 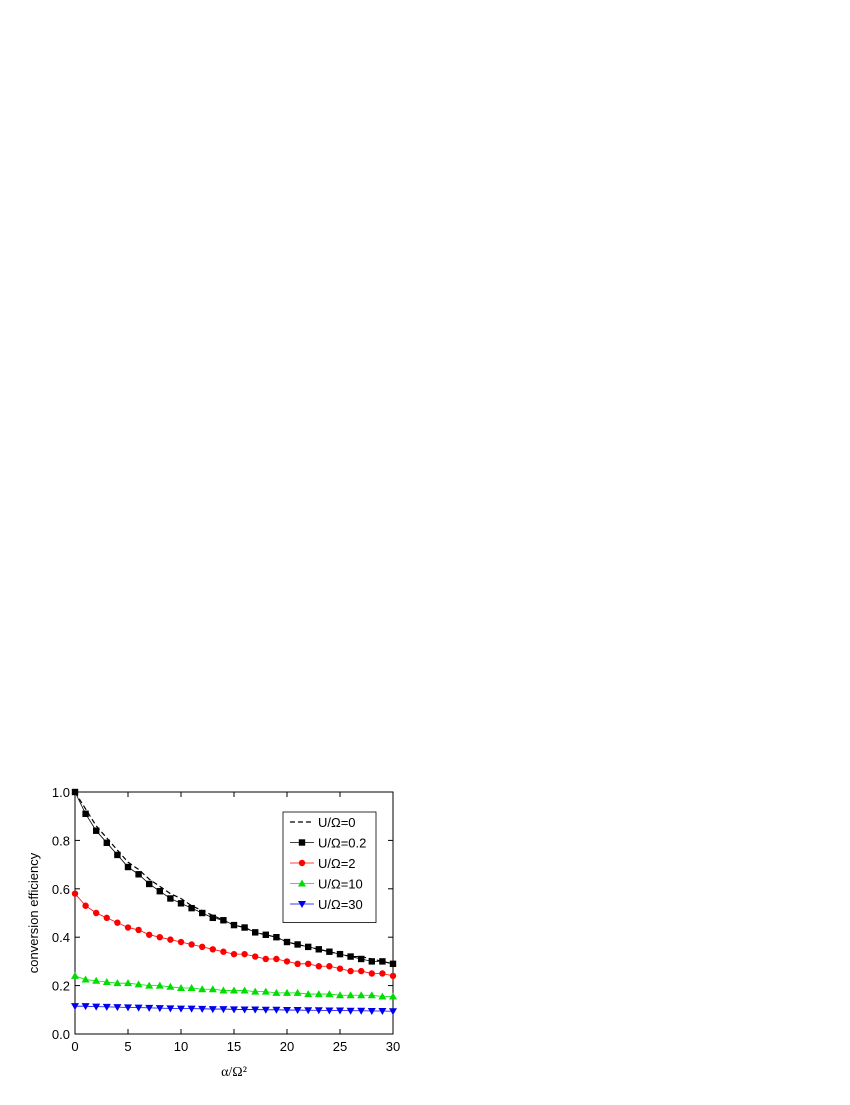 What do you see at coordinates (234, 1046) in the screenshot?
I see `x-tick-label: 15` at bounding box center [234, 1046].